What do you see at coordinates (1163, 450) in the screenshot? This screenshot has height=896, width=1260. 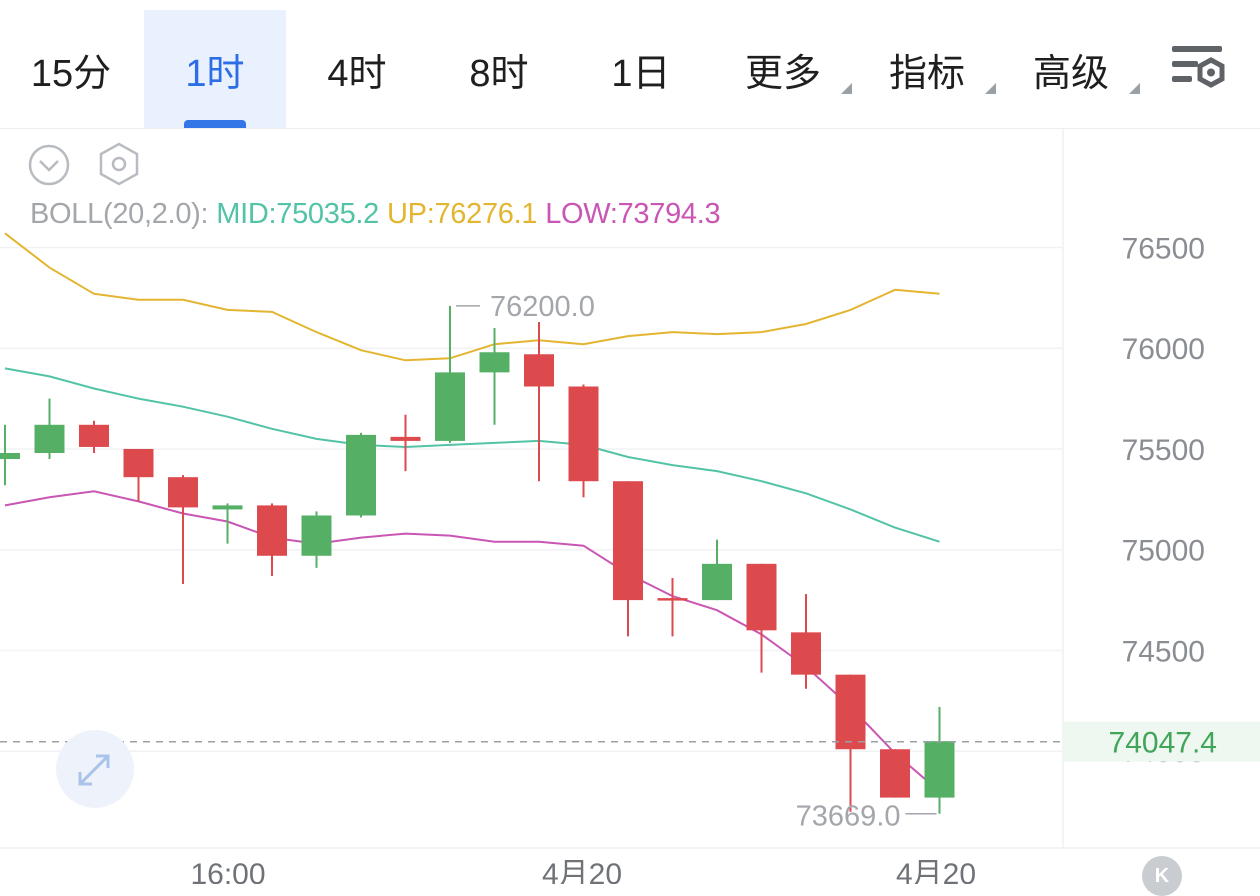 I see `y-tick-label: 75500` at bounding box center [1163, 450].